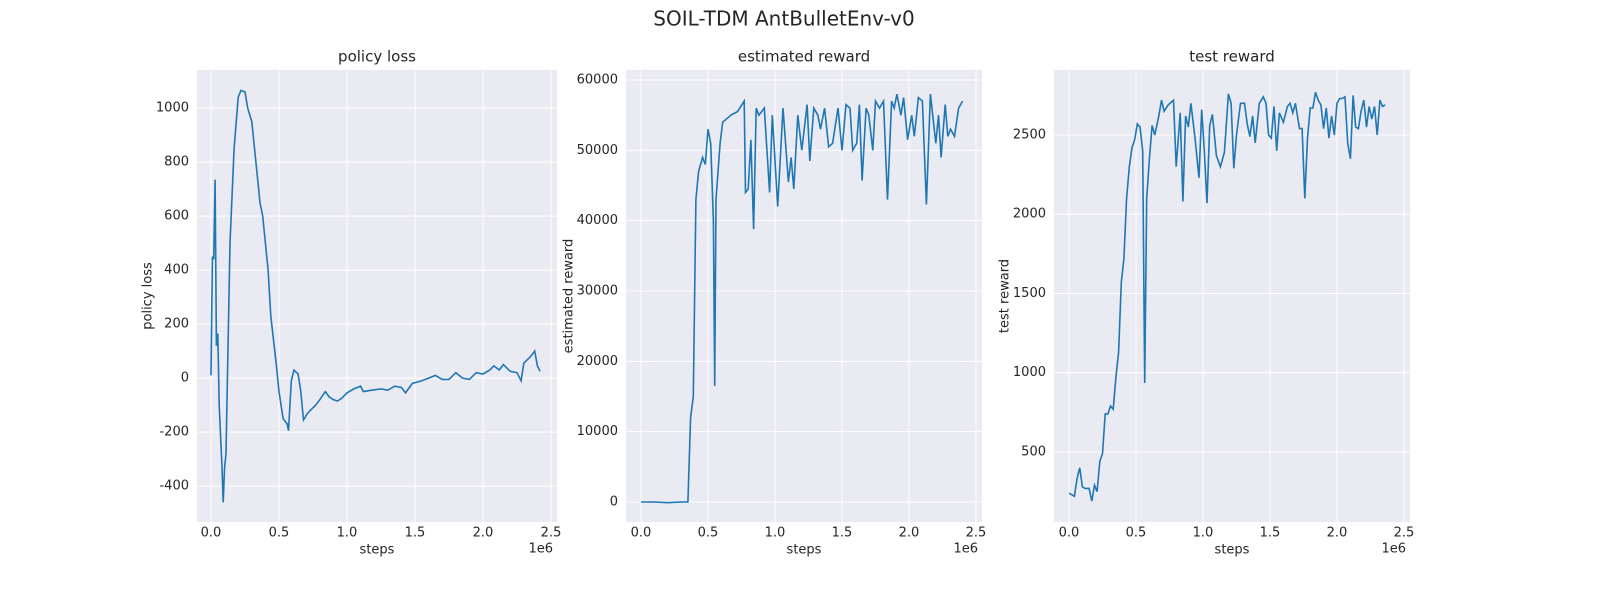  What do you see at coordinates (1005, 296) in the screenshot?
I see `y-axis-label: test reward` at bounding box center [1005, 296].